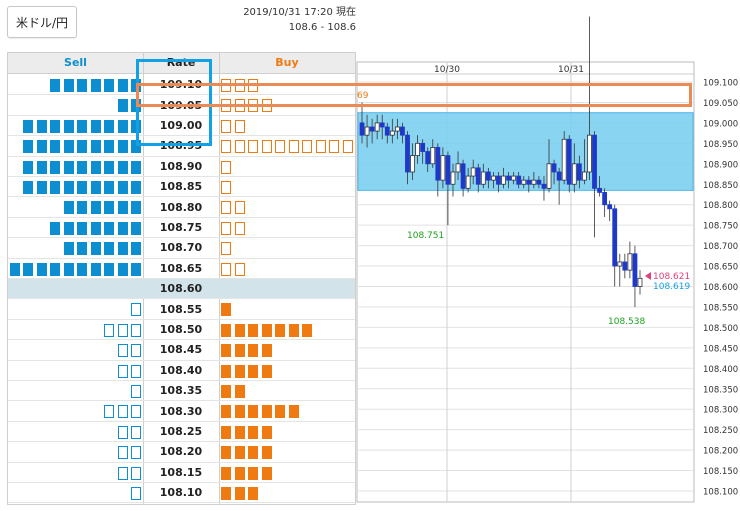 The image size is (740, 511). I want to click on order-row: 108.50, so click(181, 330).